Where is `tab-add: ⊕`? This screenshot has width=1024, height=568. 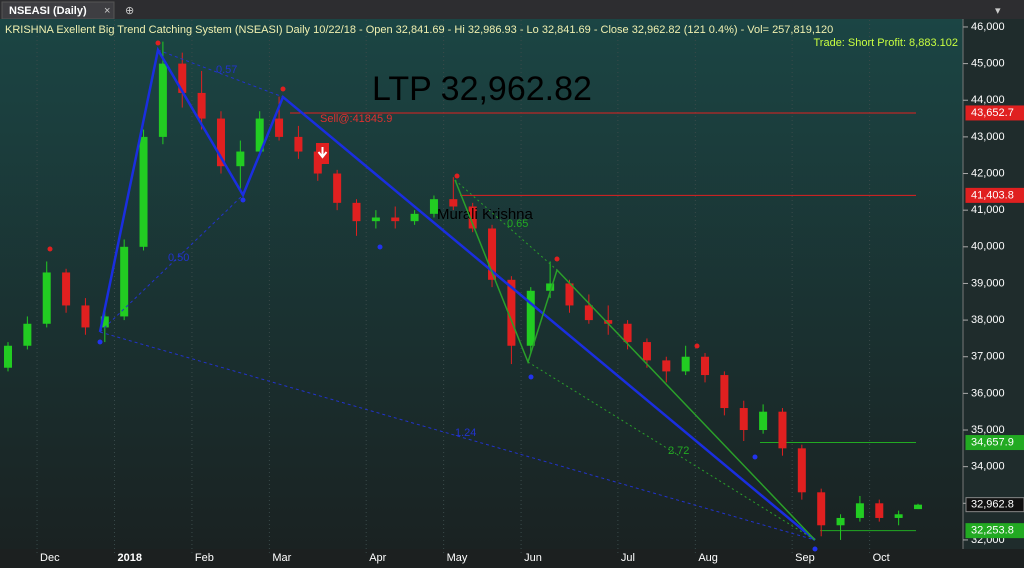 tab-add: ⊕ is located at coordinates (129, 11).